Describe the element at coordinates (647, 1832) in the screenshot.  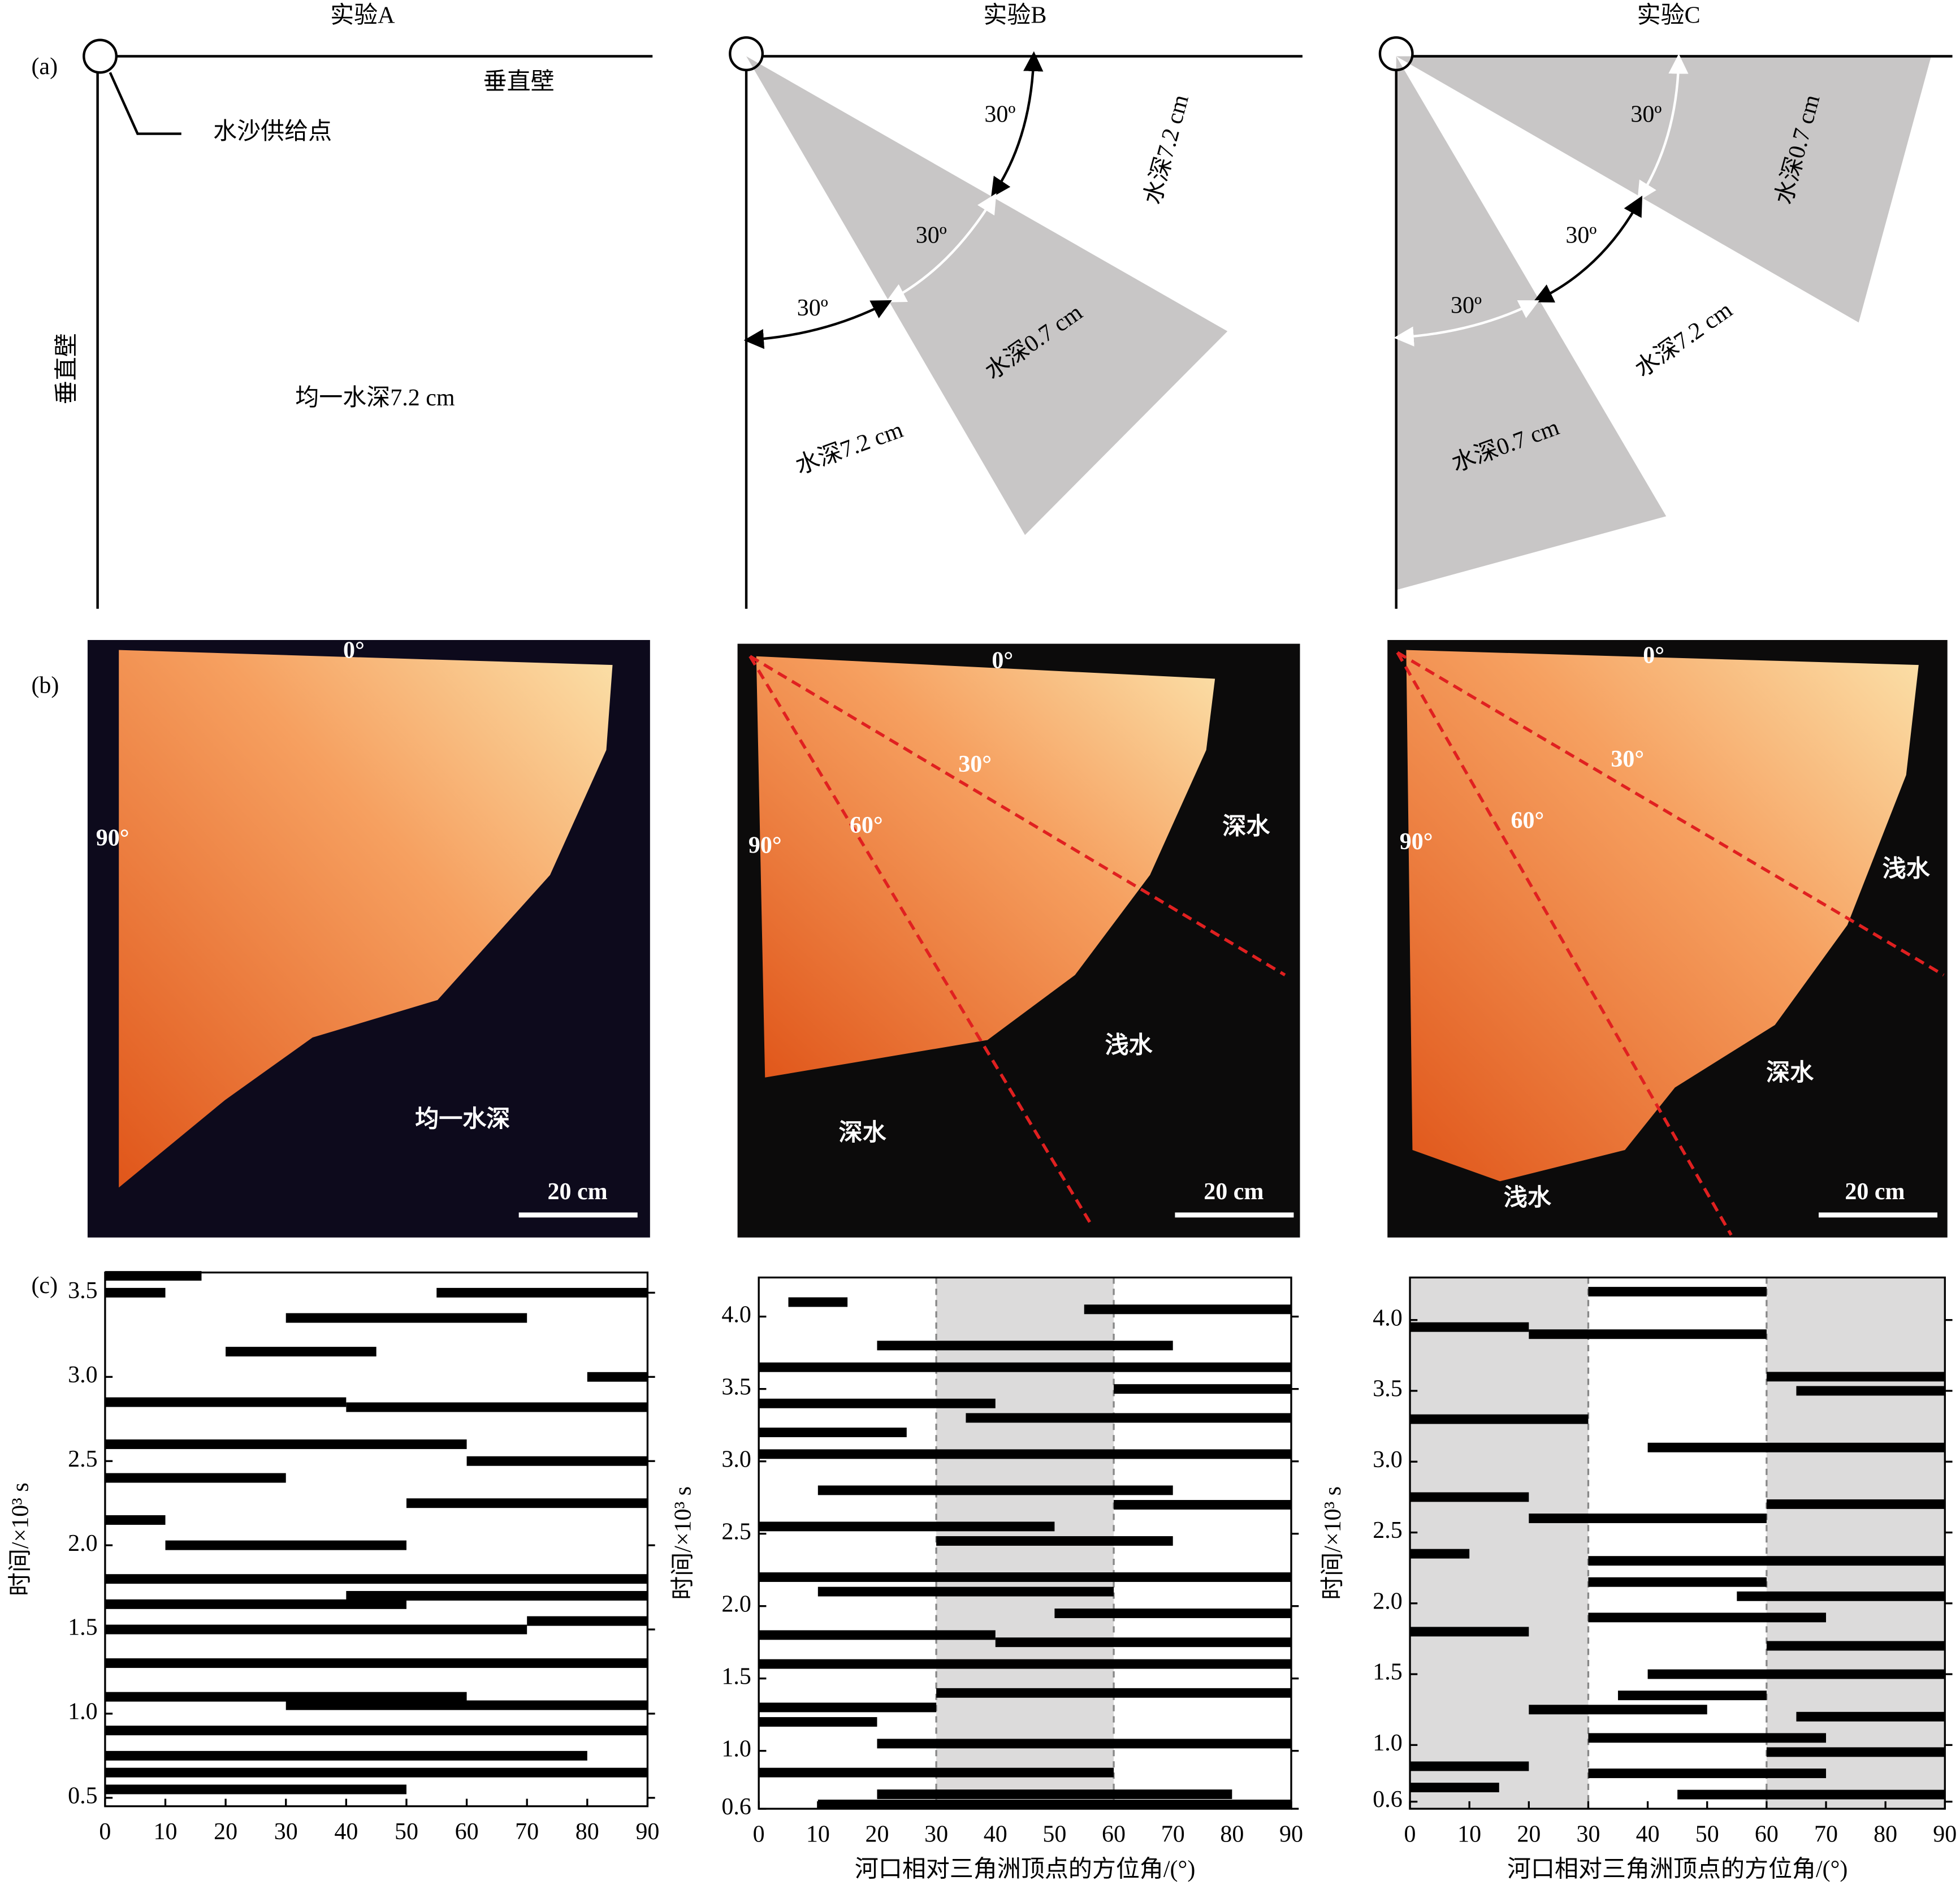
I see `x-tick-label: 90` at that location.